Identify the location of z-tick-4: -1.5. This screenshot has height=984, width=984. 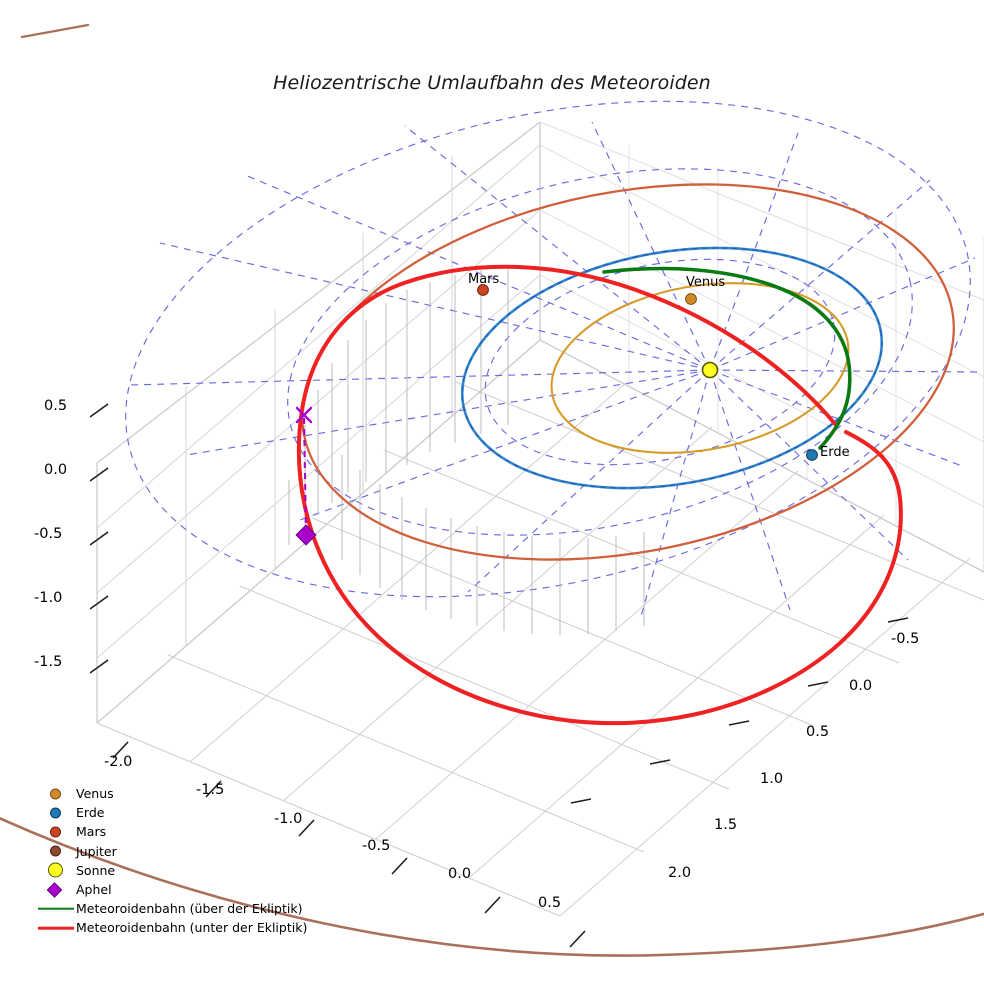
(48, 662).